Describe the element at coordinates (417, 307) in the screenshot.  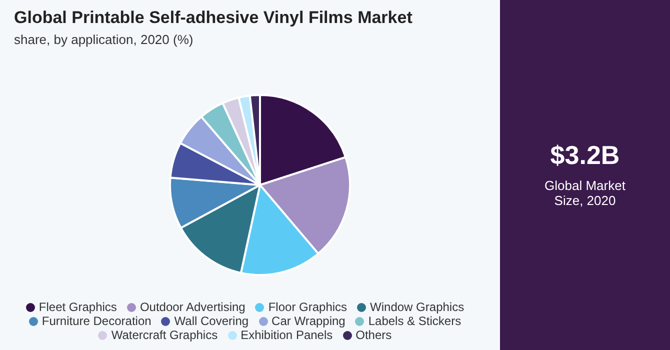
I see `legend-label: Window Graphics` at that location.